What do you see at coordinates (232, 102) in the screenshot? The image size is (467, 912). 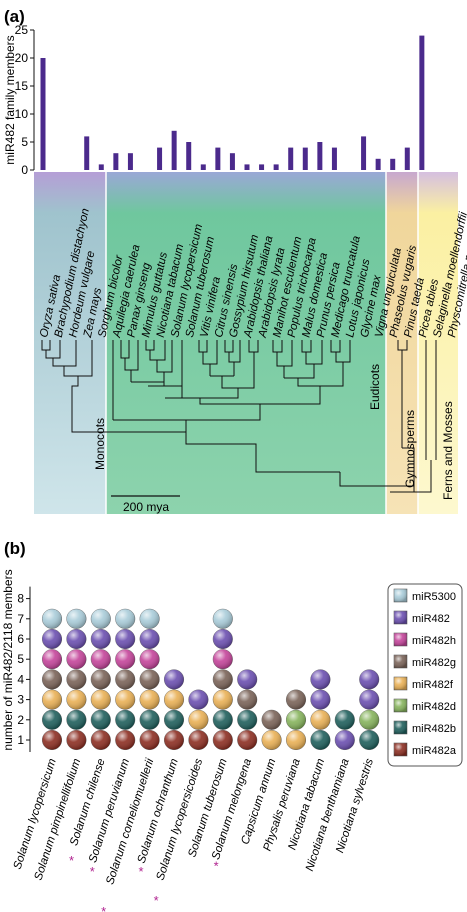 I see `bar-chart-bars` at bounding box center [232, 102].